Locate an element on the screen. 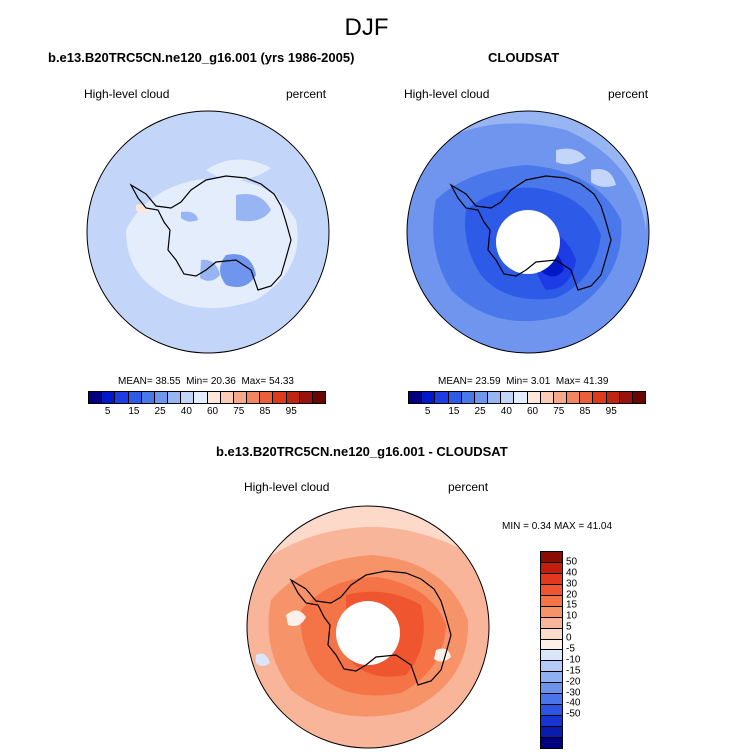 The height and width of the screenshot is (756, 733). panel1-max-value: 54.33 is located at coordinates (281, 381).